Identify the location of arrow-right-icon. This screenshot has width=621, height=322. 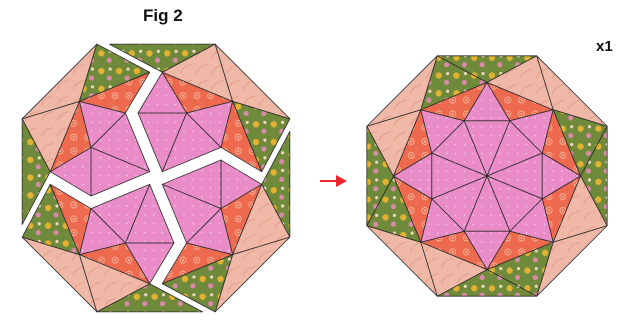
(333, 181).